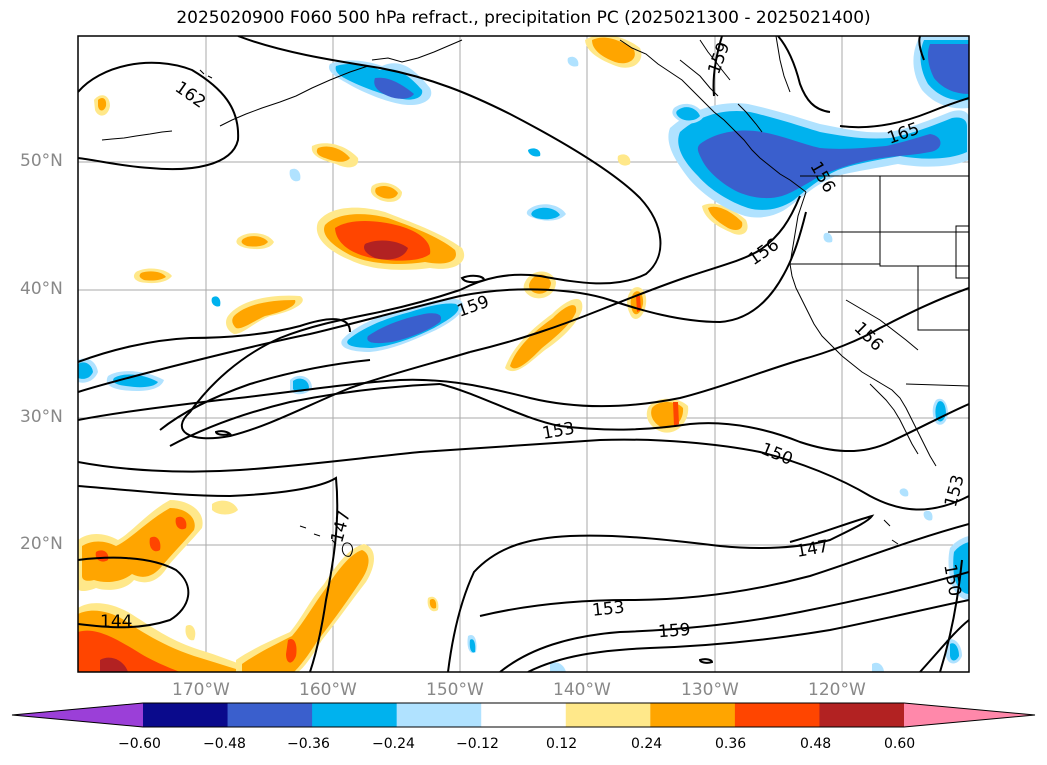 The image size is (1047, 765). I want to click on colorbar, so click(523, 715).